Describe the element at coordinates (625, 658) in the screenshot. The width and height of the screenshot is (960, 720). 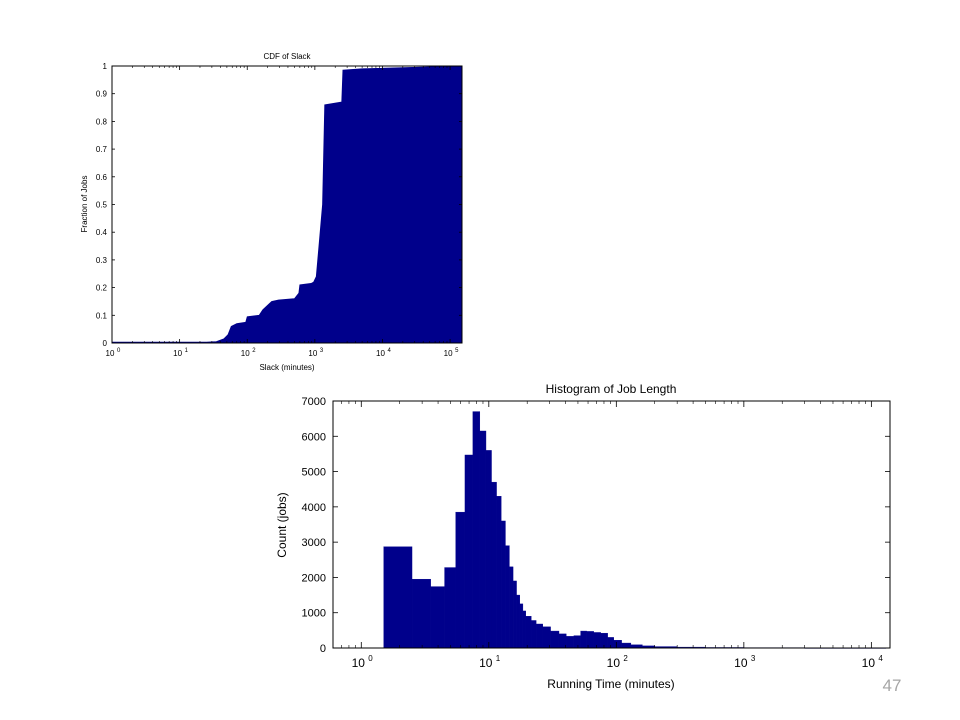
I see `histogram-xtick-exponent: 2` at that location.